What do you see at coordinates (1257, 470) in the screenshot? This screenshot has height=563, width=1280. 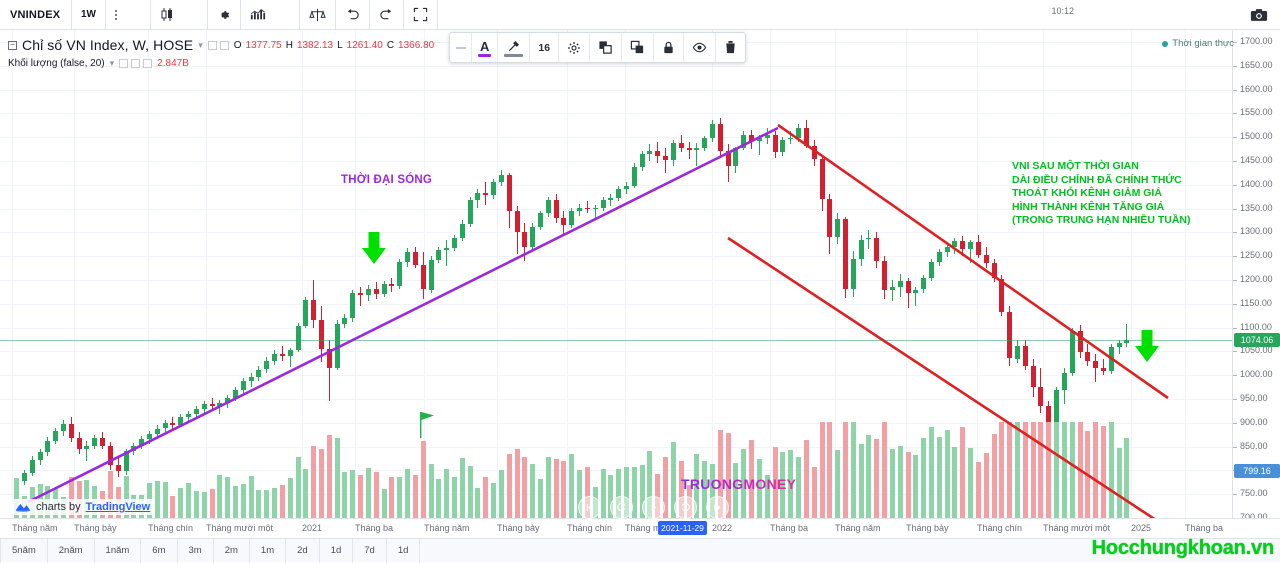 I see `crosshair-price-badge: 799.16` at bounding box center [1257, 470].